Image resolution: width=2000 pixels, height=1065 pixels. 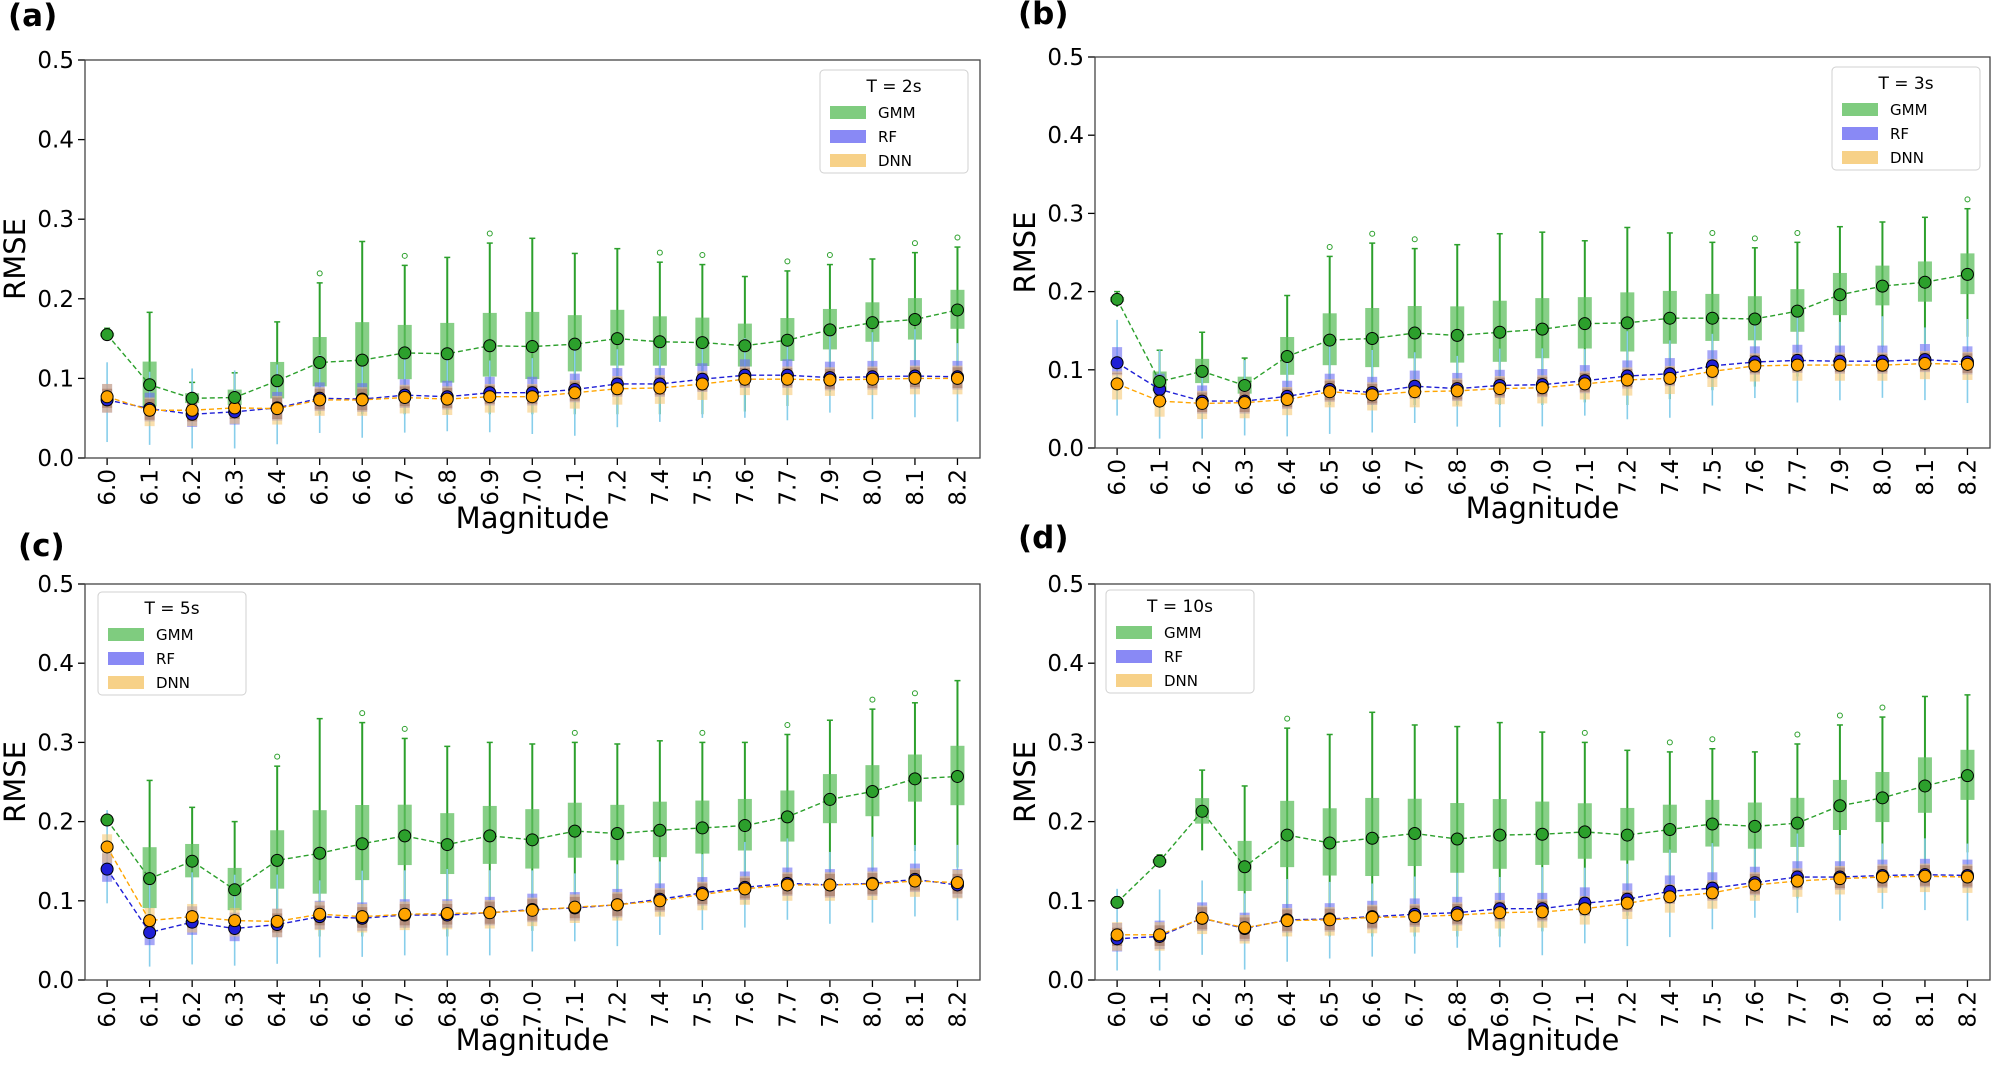 What do you see at coordinates (873, 1009) in the screenshot?
I see `x-tick-label: 8.0` at bounding box center [873, 1009].